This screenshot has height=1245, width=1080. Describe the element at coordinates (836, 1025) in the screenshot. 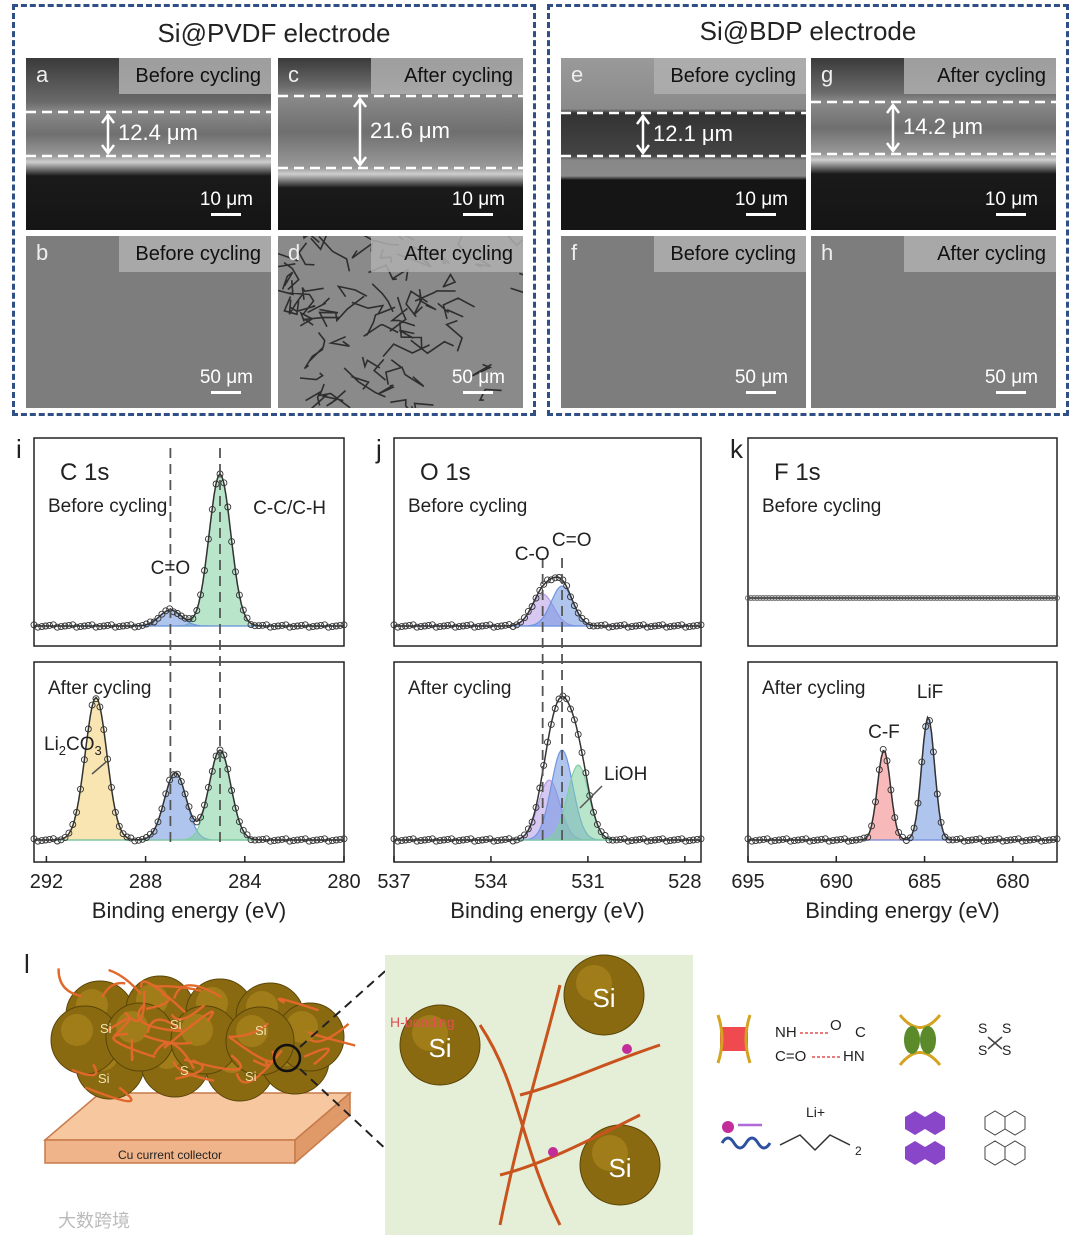

I see `legend-text: O` at that location.